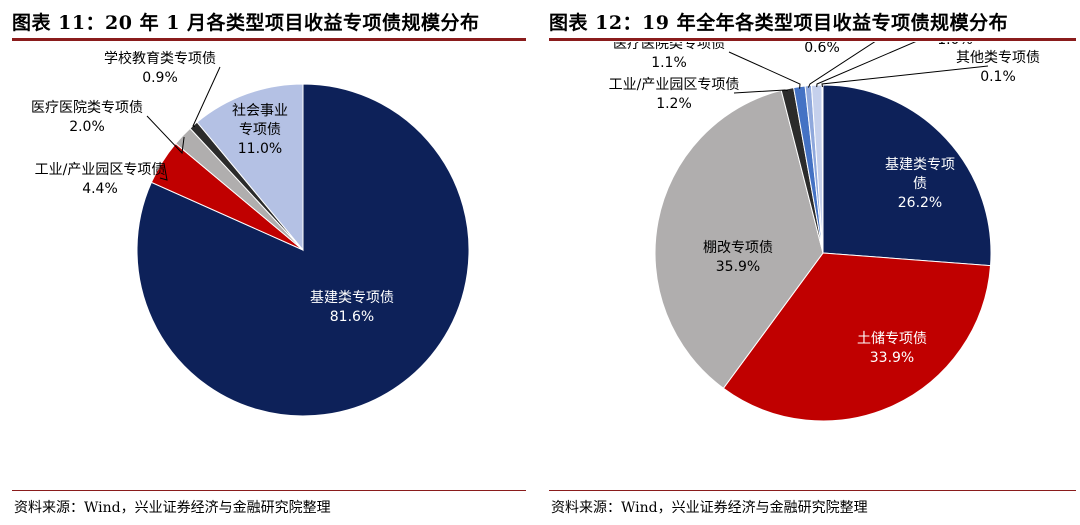 The image size is (1080, 525). I want to click on slice-name-label: 其他类专项债, so click(998, 58).